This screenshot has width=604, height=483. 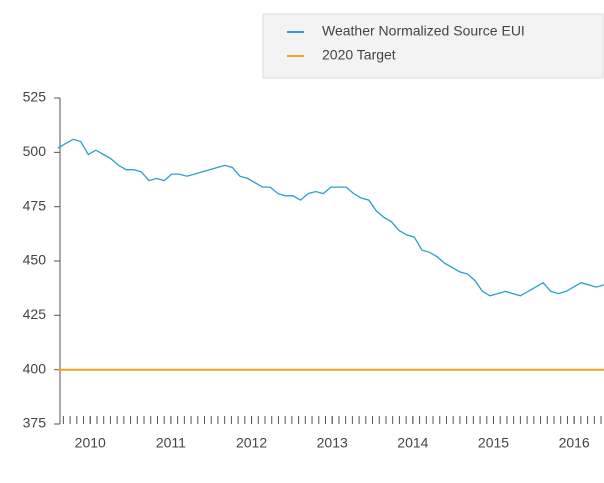 What do you see at coordinates (35, 205) in the screenshot?
I see `y-tick-label: 475` at bounding box center [35, 205].